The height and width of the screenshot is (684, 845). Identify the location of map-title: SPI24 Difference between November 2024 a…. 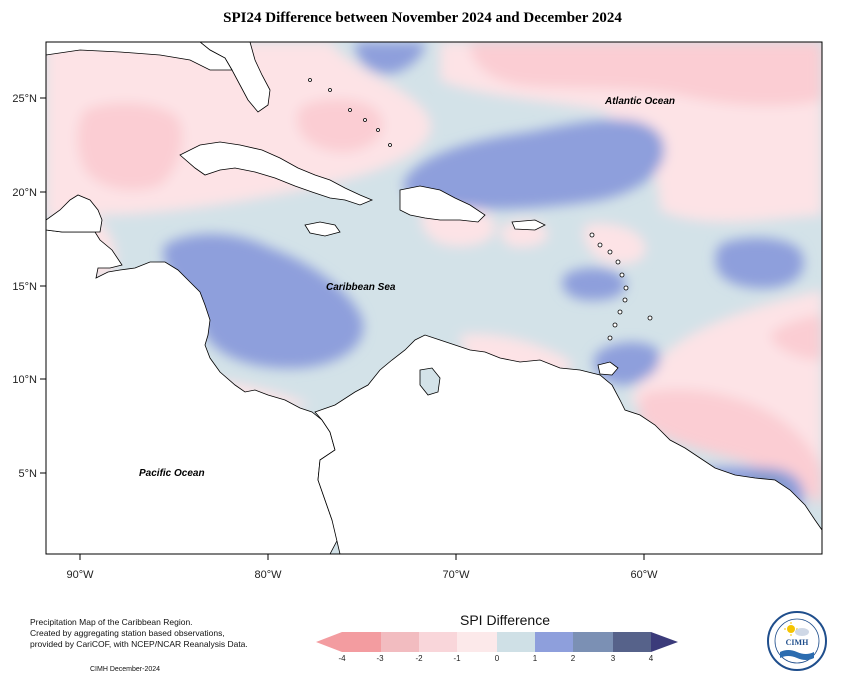
(422, 18).